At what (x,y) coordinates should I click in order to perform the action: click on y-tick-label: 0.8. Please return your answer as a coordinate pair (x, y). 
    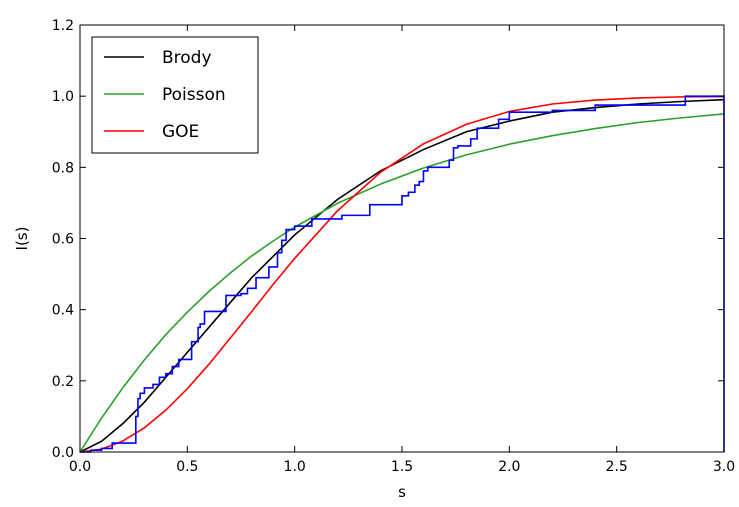
    Looking at the image, I should click on (63, 168).